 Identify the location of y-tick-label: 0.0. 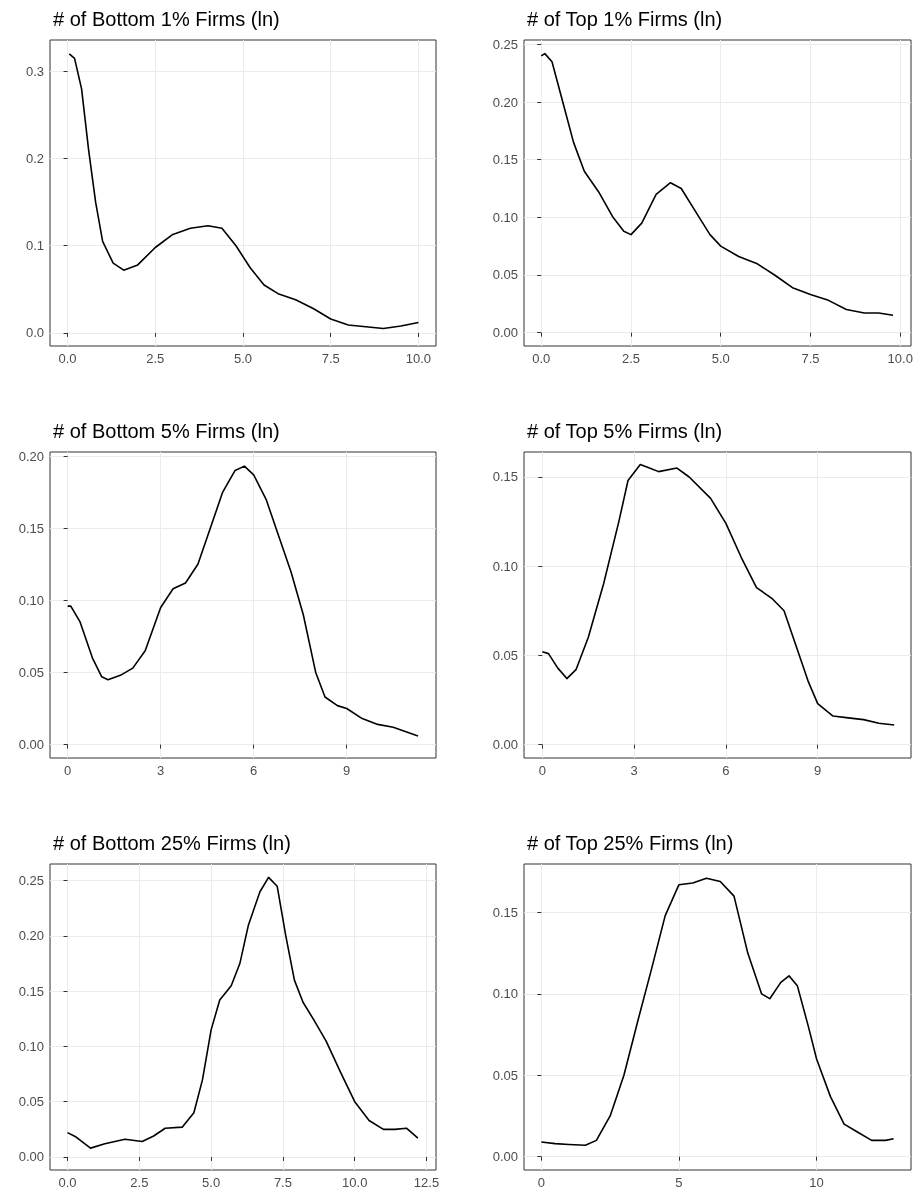
(34, 333).